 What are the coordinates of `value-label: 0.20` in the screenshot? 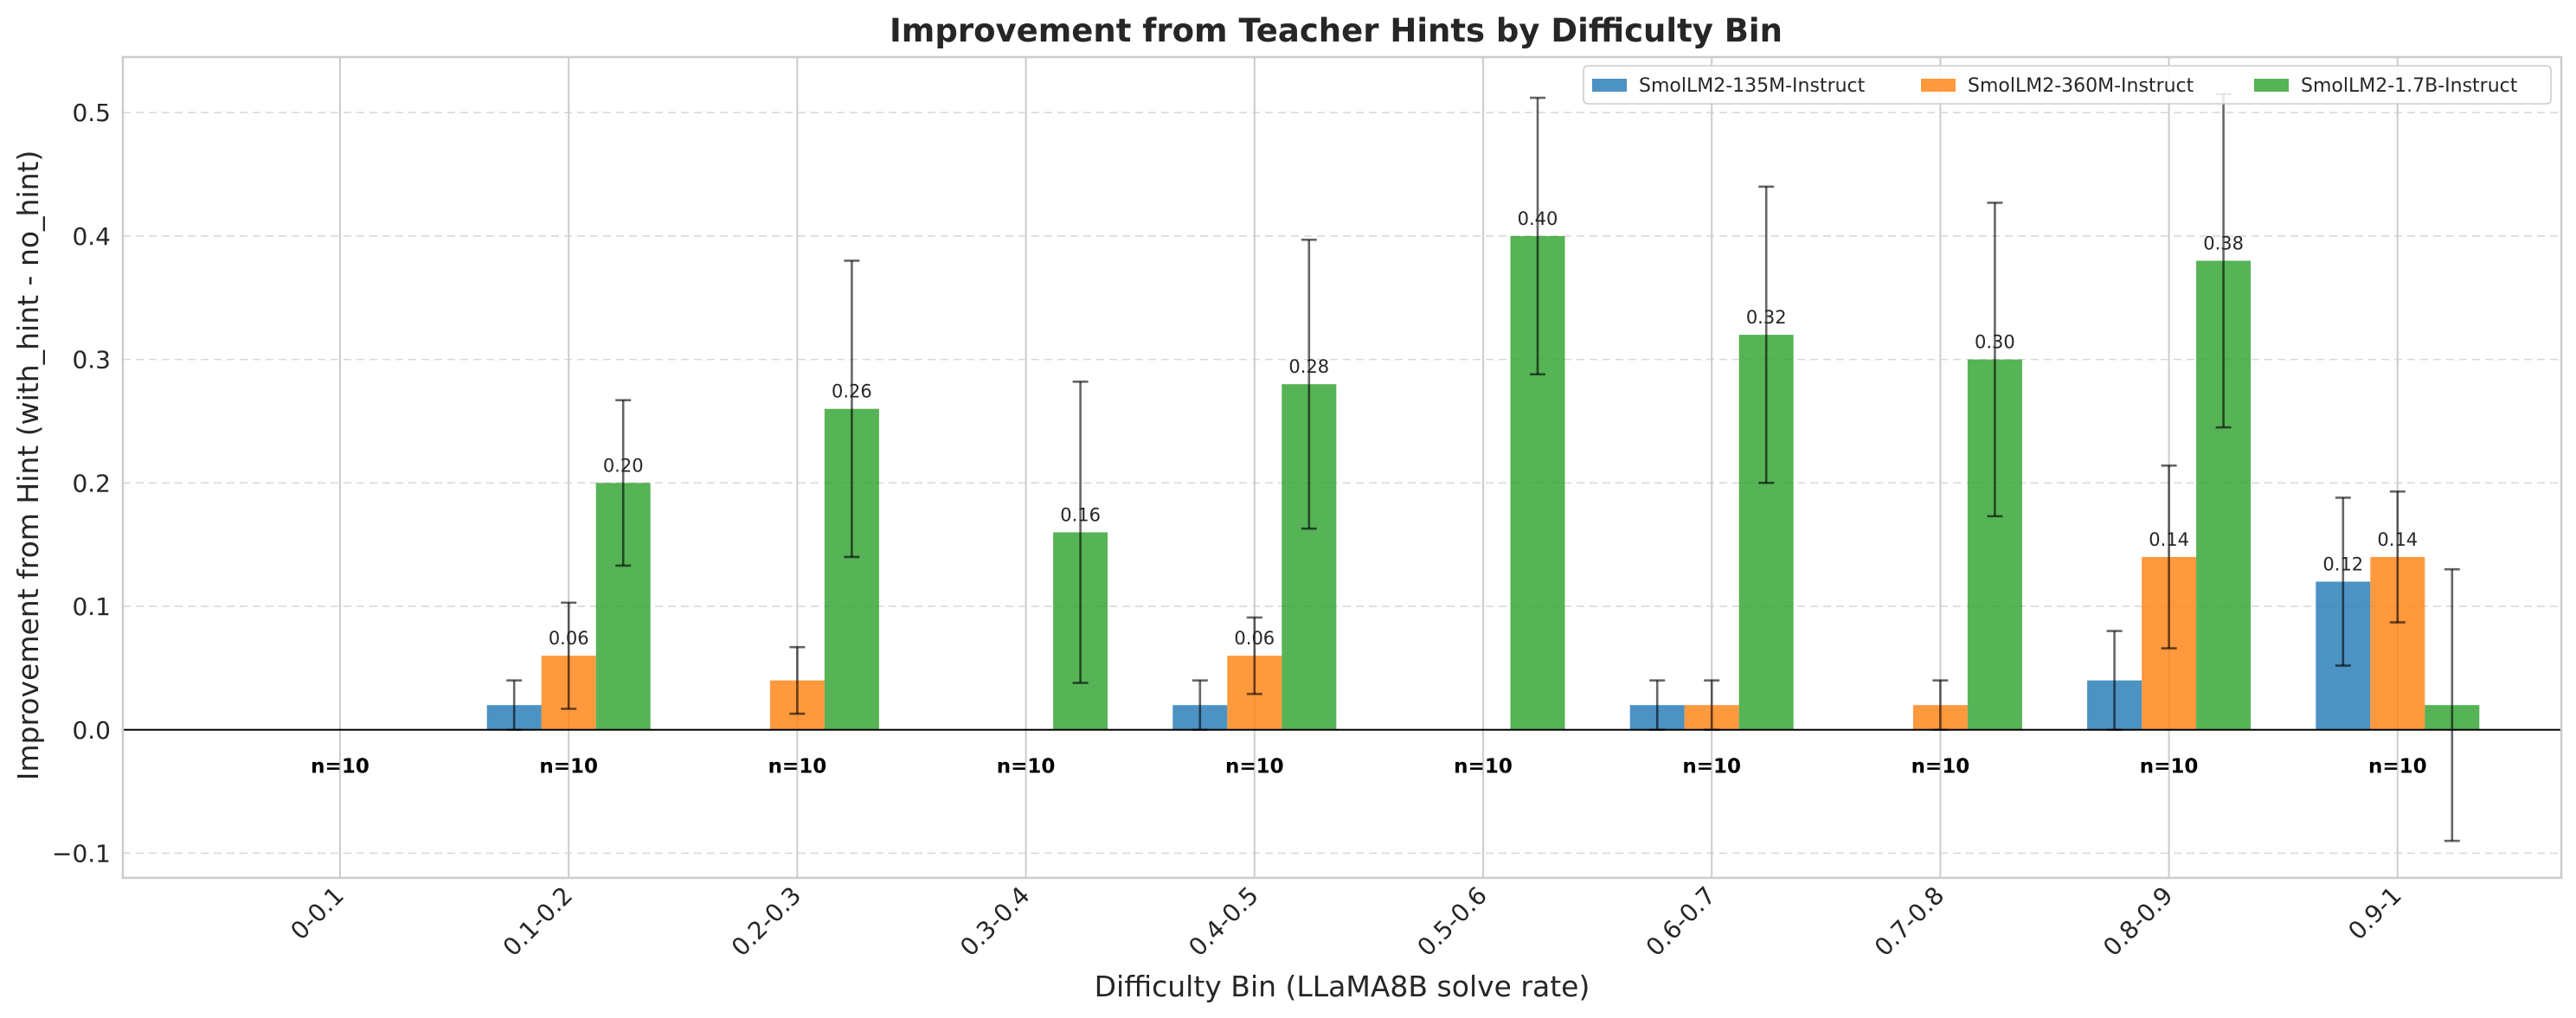 It's located at (624, 465).